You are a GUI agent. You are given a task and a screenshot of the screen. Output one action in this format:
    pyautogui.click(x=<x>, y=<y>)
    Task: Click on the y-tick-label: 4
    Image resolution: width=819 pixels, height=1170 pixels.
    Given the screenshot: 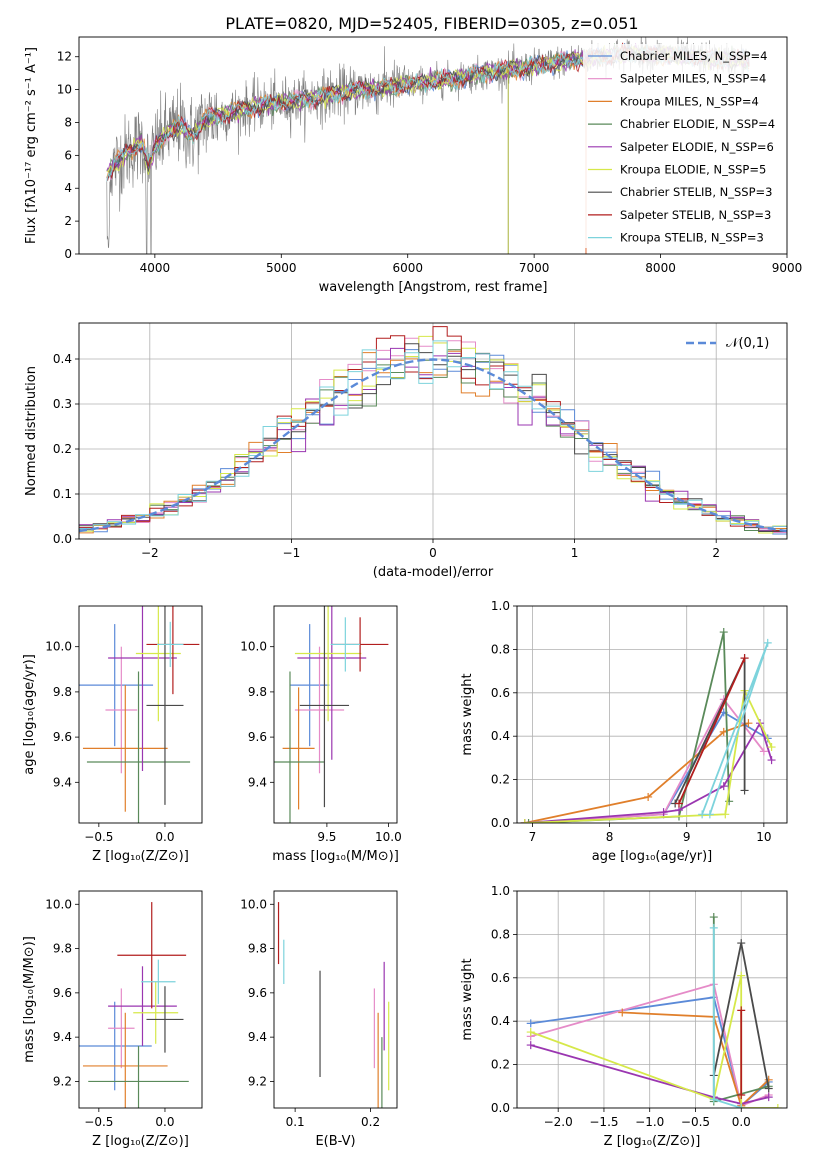 What is the action you would take?
    pyautogui.click(x=68, y=188)
    